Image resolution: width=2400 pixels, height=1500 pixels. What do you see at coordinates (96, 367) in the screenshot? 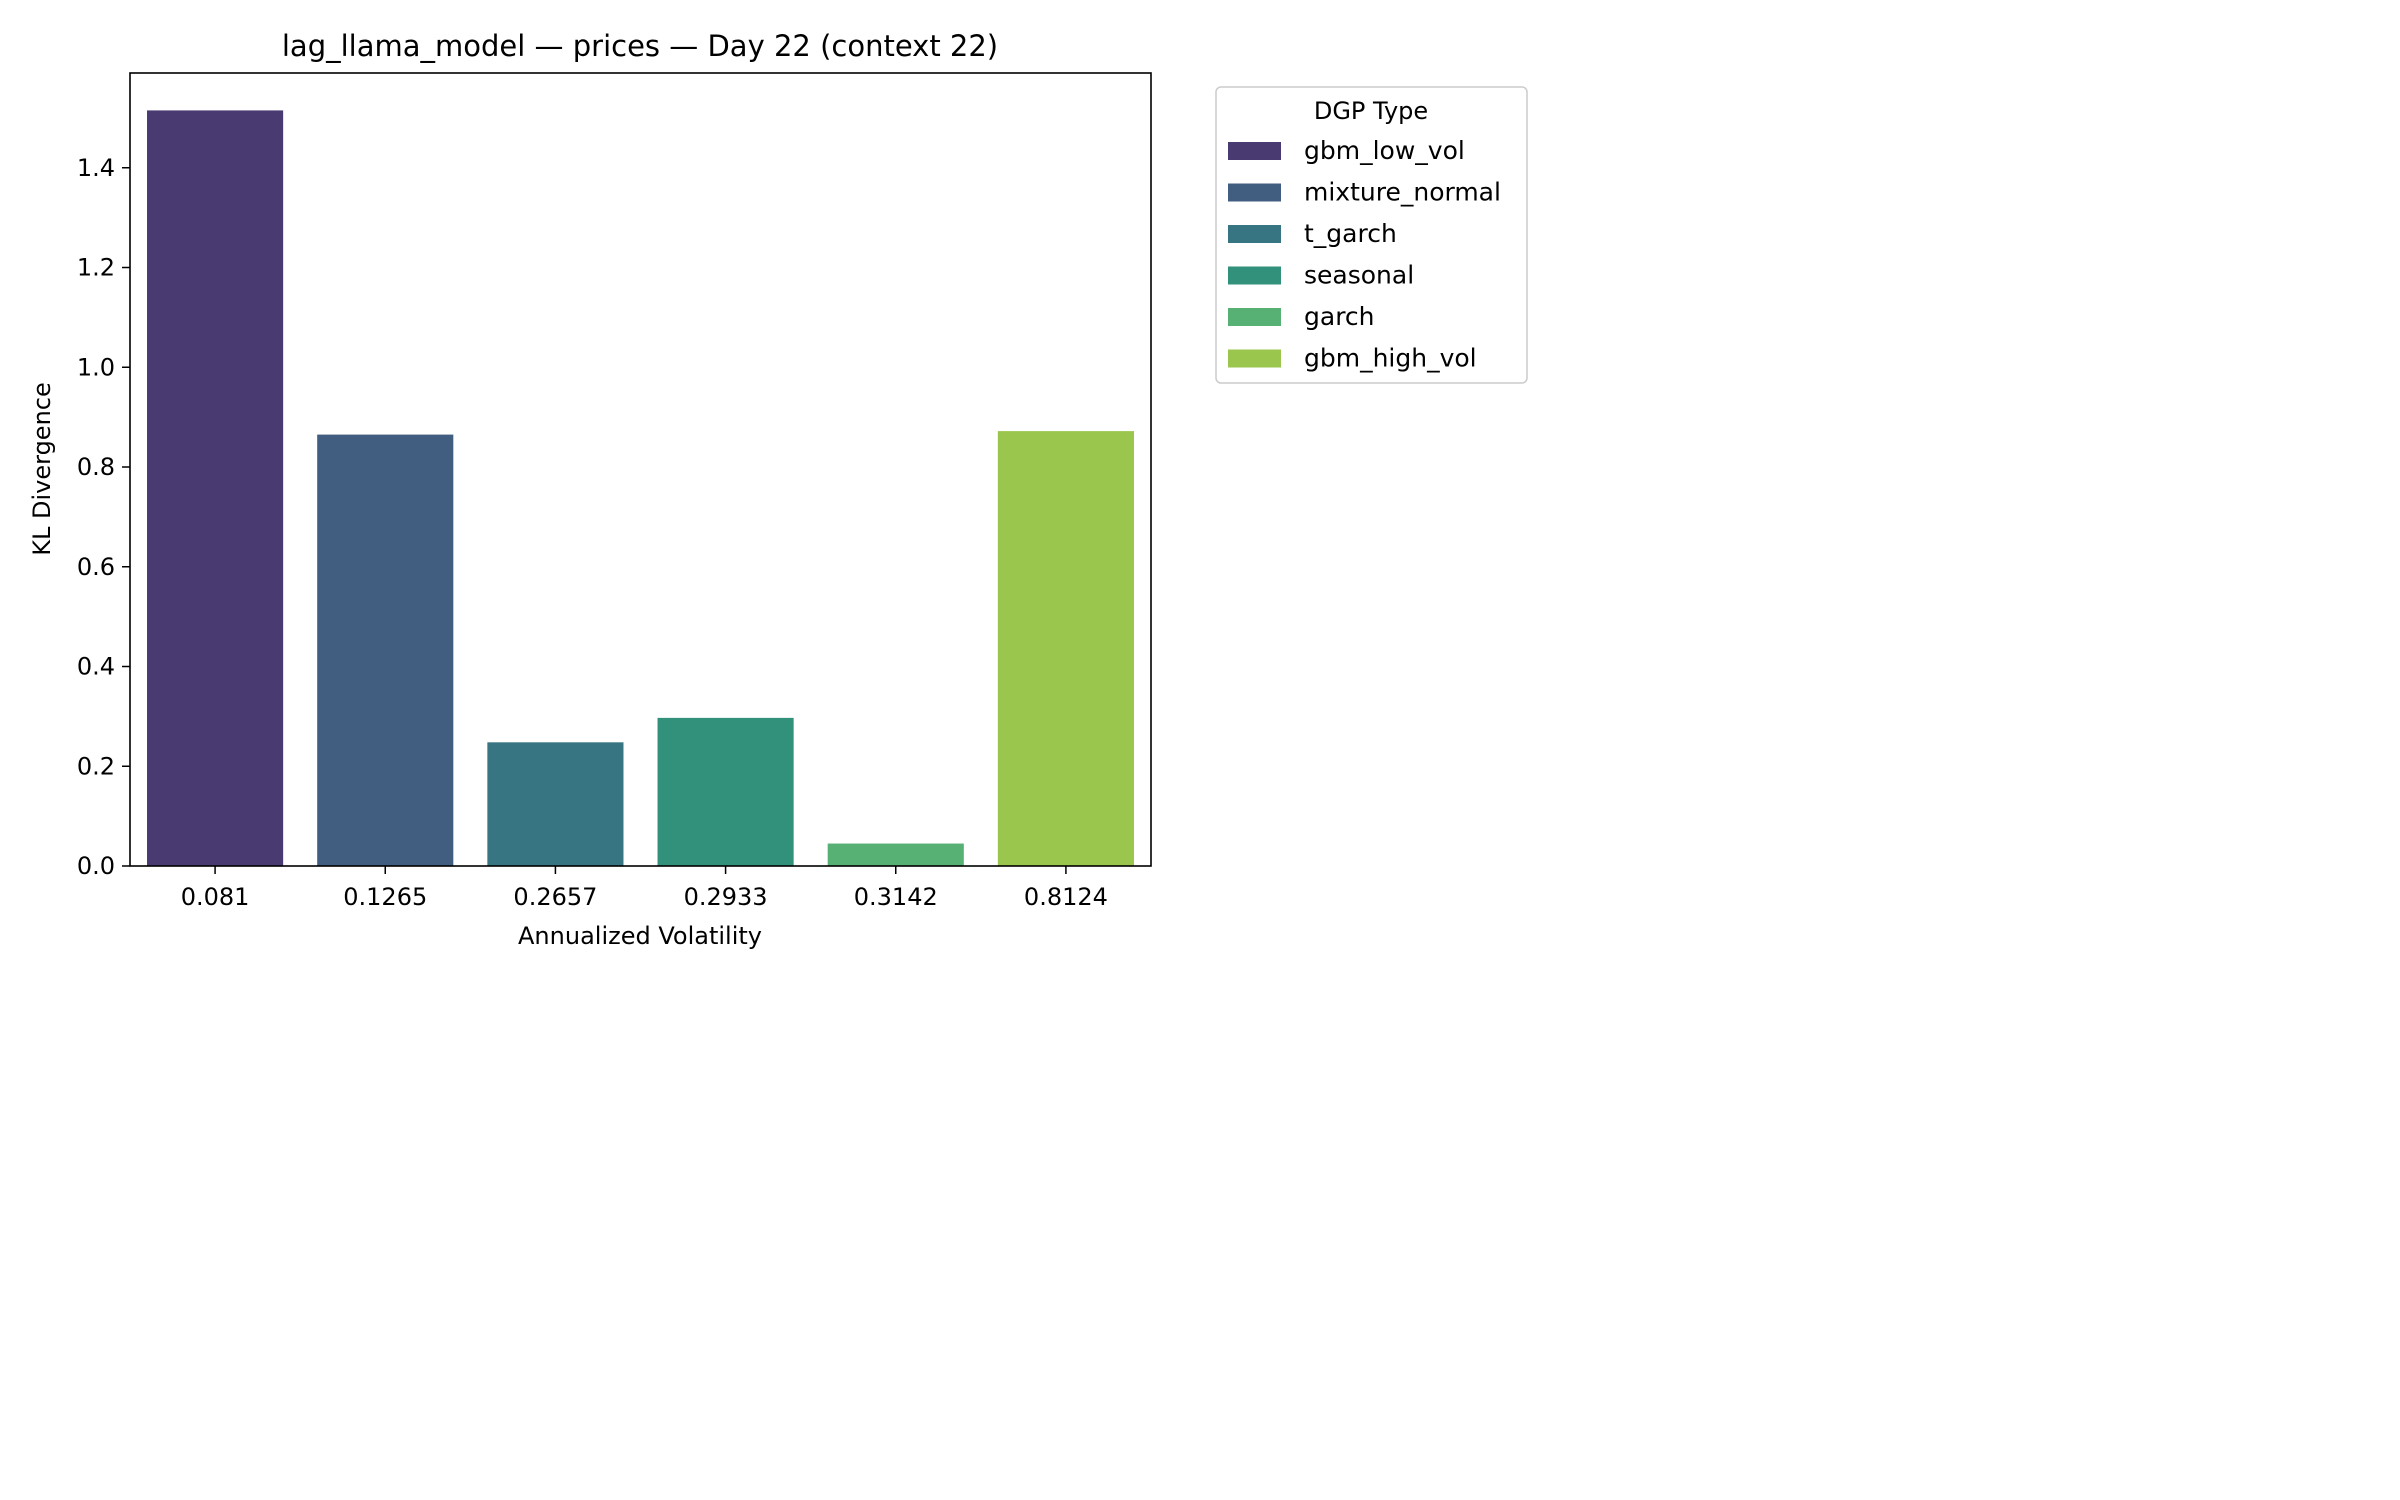
I see `y-tick-label: 1.0` at bounding box center [96, 367].